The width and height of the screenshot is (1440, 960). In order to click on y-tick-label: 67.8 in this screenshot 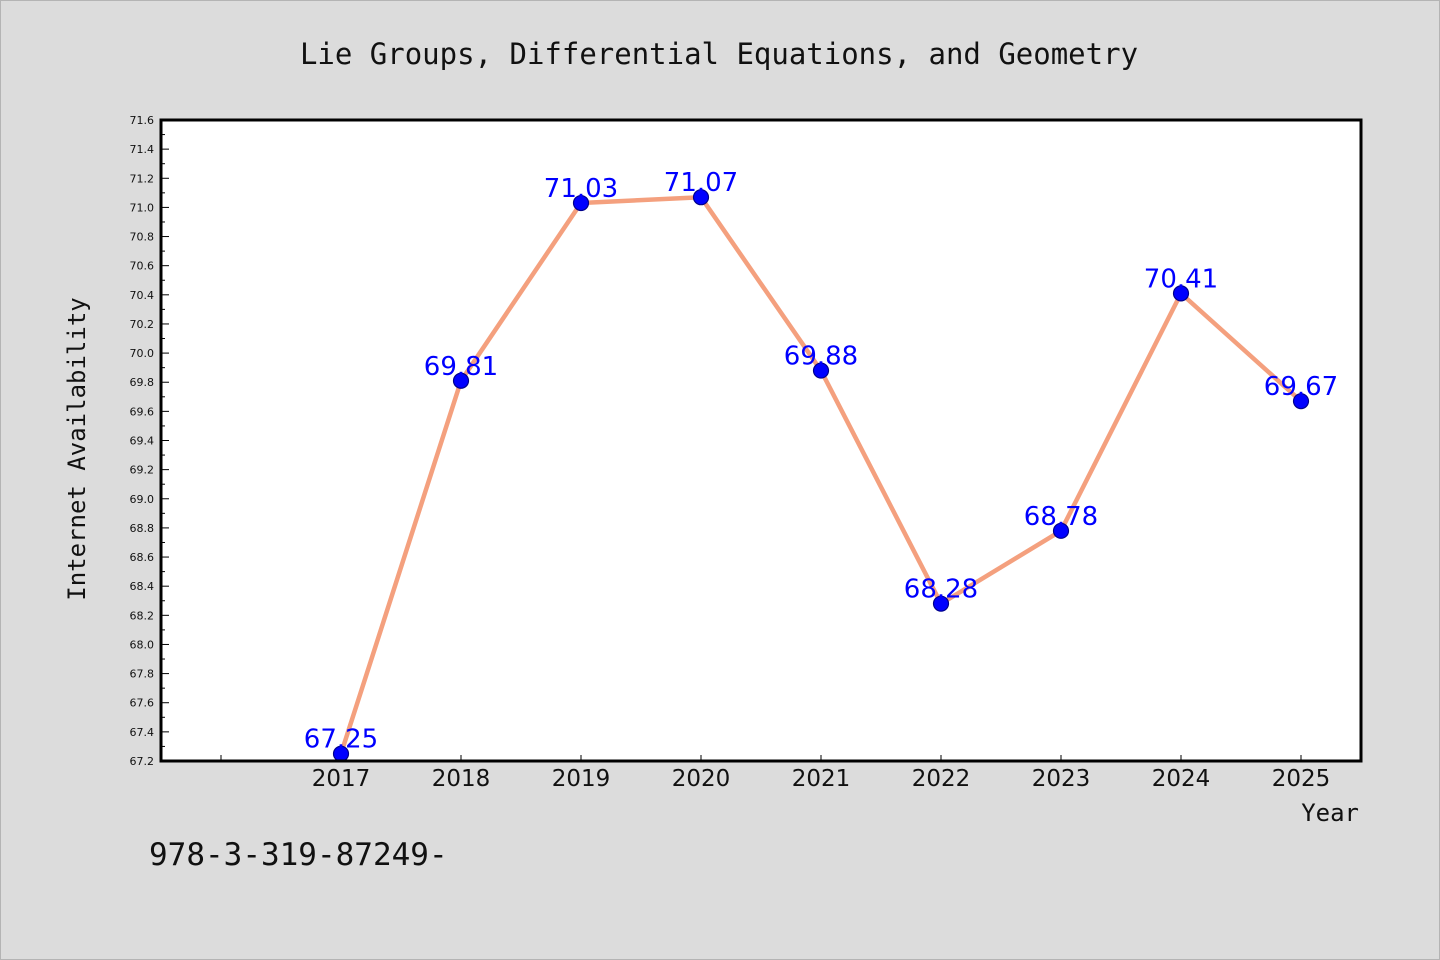, I will do `click(142, 674)`.